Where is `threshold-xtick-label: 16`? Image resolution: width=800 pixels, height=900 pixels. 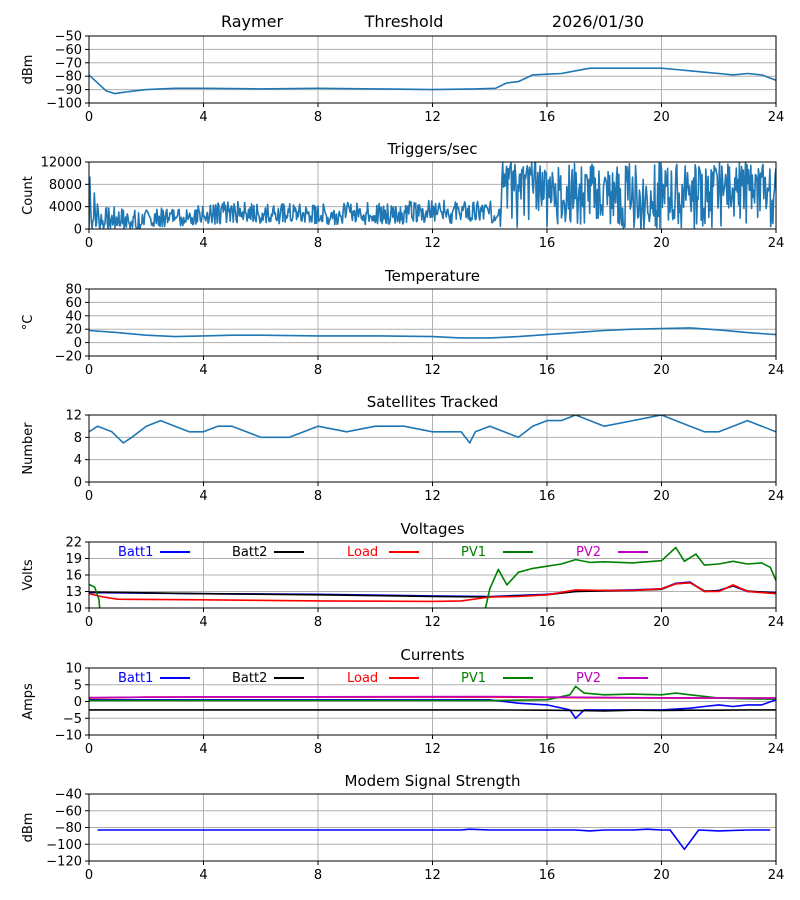 threshold-xtick-label: 16 is located at coordinates (547, 117).